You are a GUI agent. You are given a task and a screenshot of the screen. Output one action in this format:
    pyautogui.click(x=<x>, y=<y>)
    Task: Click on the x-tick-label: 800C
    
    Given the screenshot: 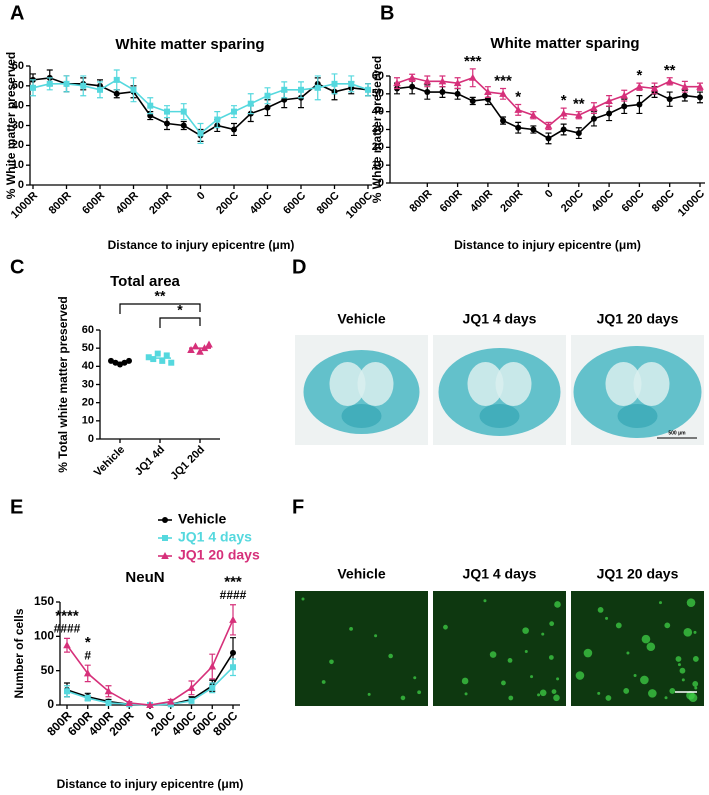 What is the action you would take?
    pyautogui.click(x=328, y=203)
    